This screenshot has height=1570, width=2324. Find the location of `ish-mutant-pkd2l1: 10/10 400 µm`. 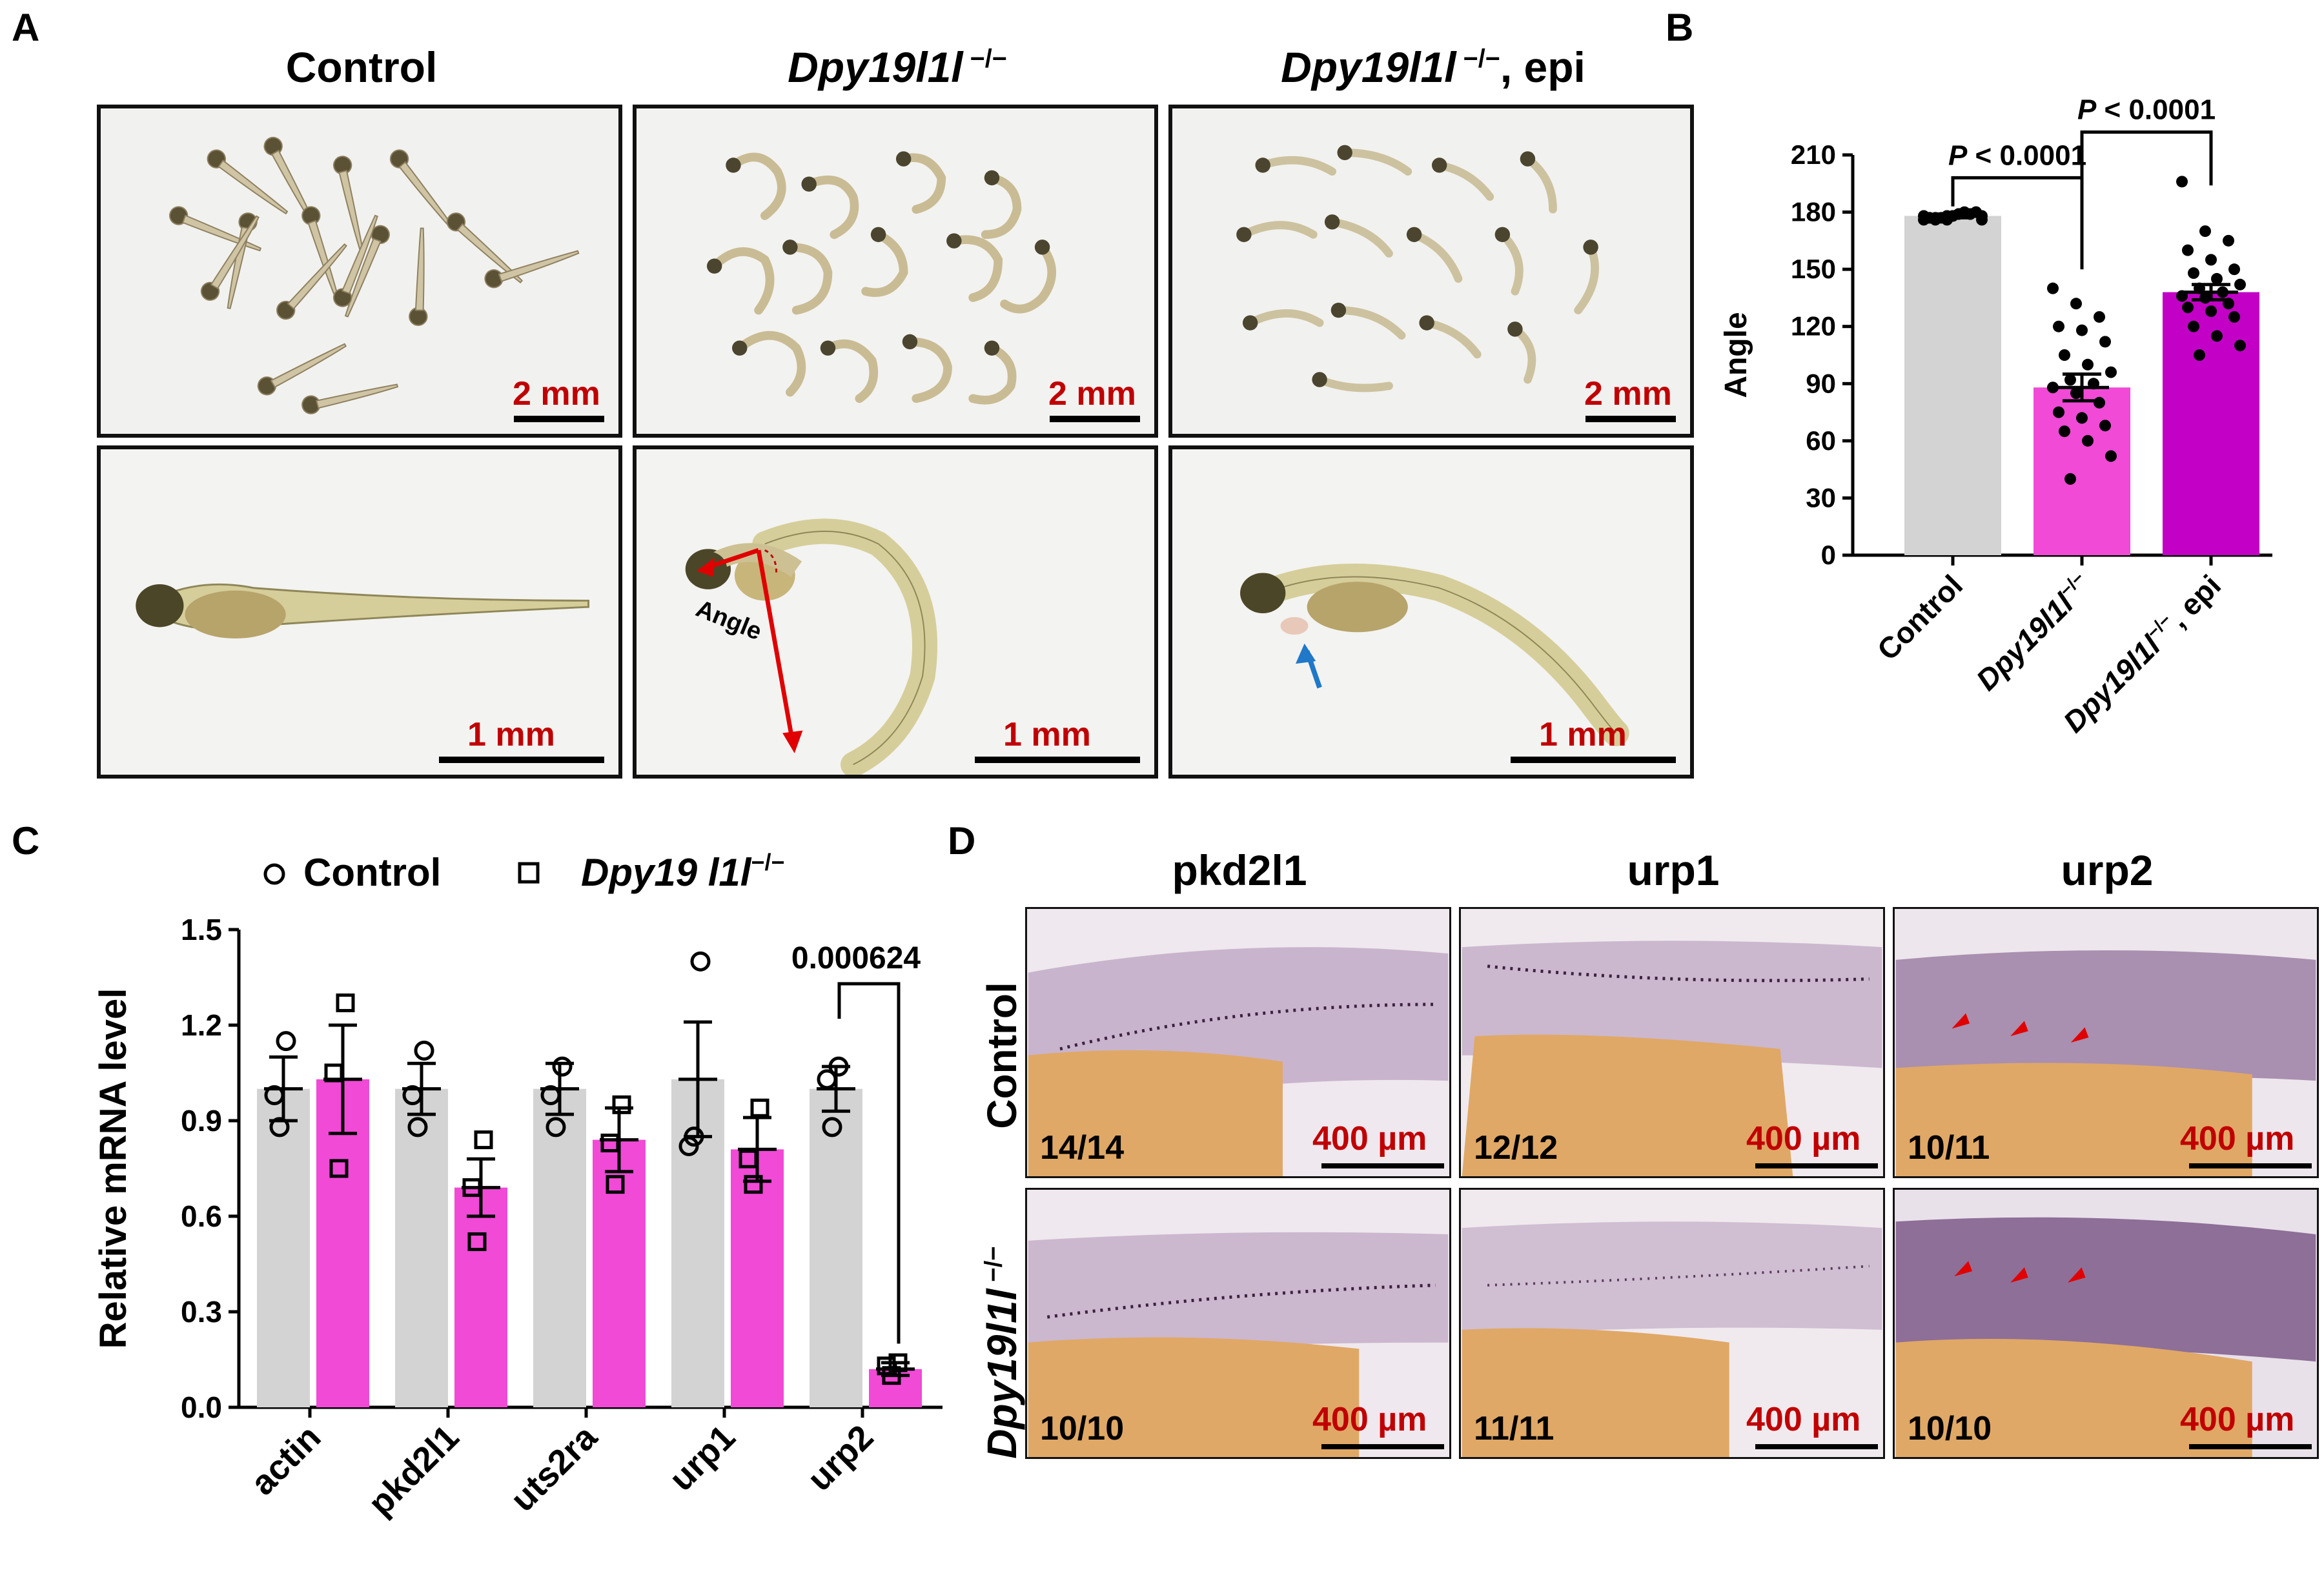

ish-mutant-pkd2l1: 10/10 400 µm is located at coordinates (1238, 1324).